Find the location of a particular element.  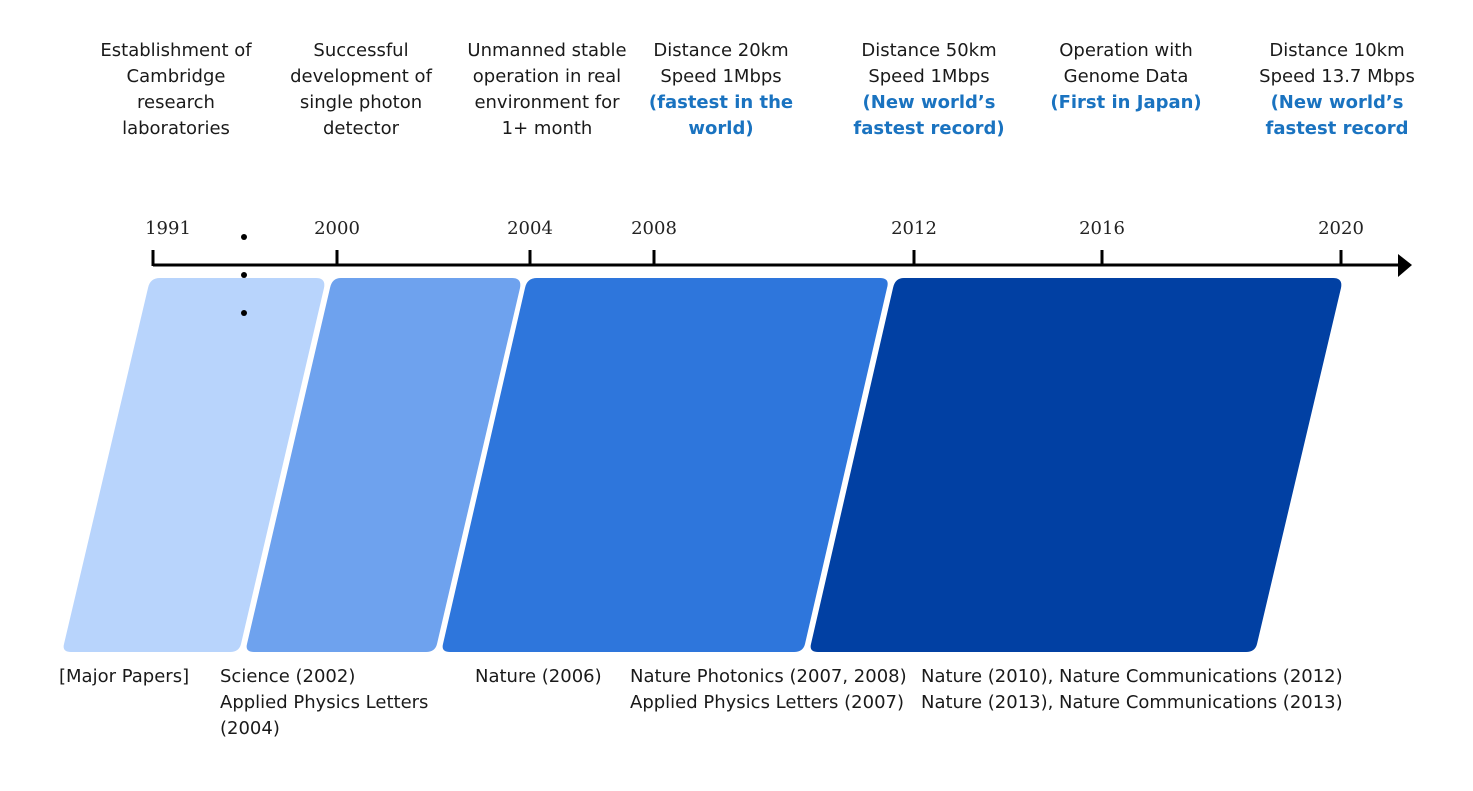

year-label: 2012 is located at coordinates (914, 228).